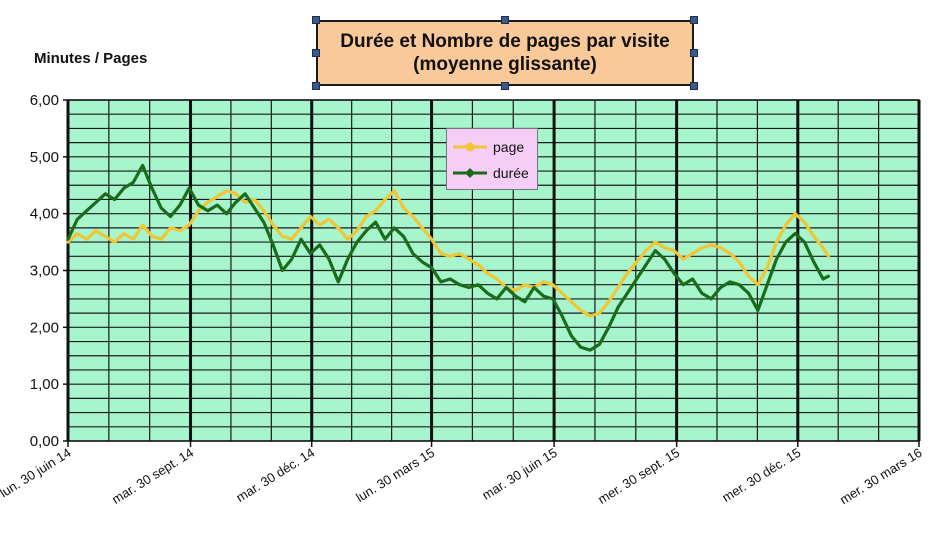 This screenshot has width=943, height=553. What do you see at coordinates (519, 474) in the screenshot?
I see `x-tick-label: mar. 30 juin 15` at bounding box center [519, 474].